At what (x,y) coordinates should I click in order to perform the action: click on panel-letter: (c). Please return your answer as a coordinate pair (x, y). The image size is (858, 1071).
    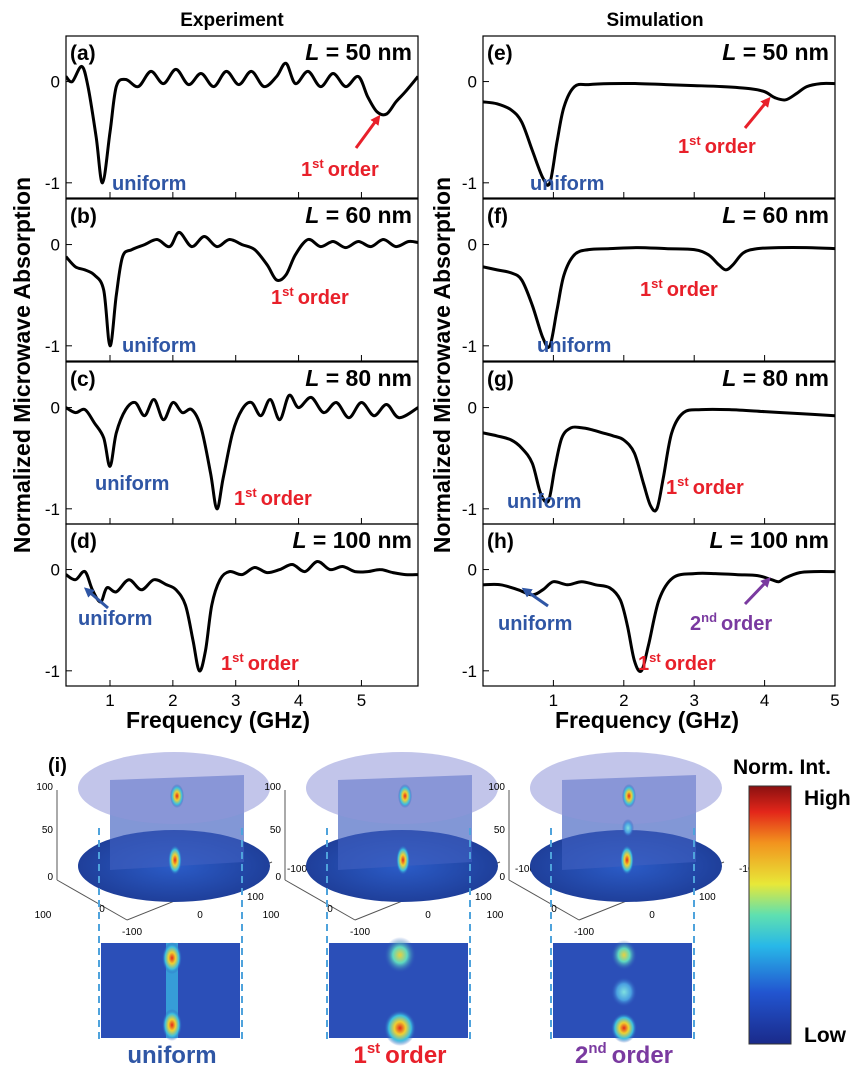
    Looking at the image, I should click on (83, 379).